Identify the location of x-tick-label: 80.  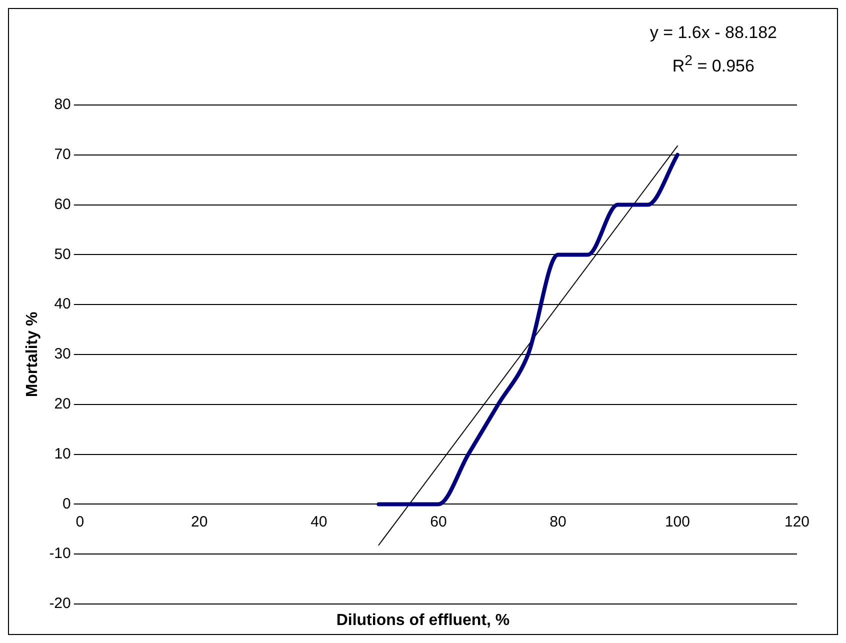
(558, 521).